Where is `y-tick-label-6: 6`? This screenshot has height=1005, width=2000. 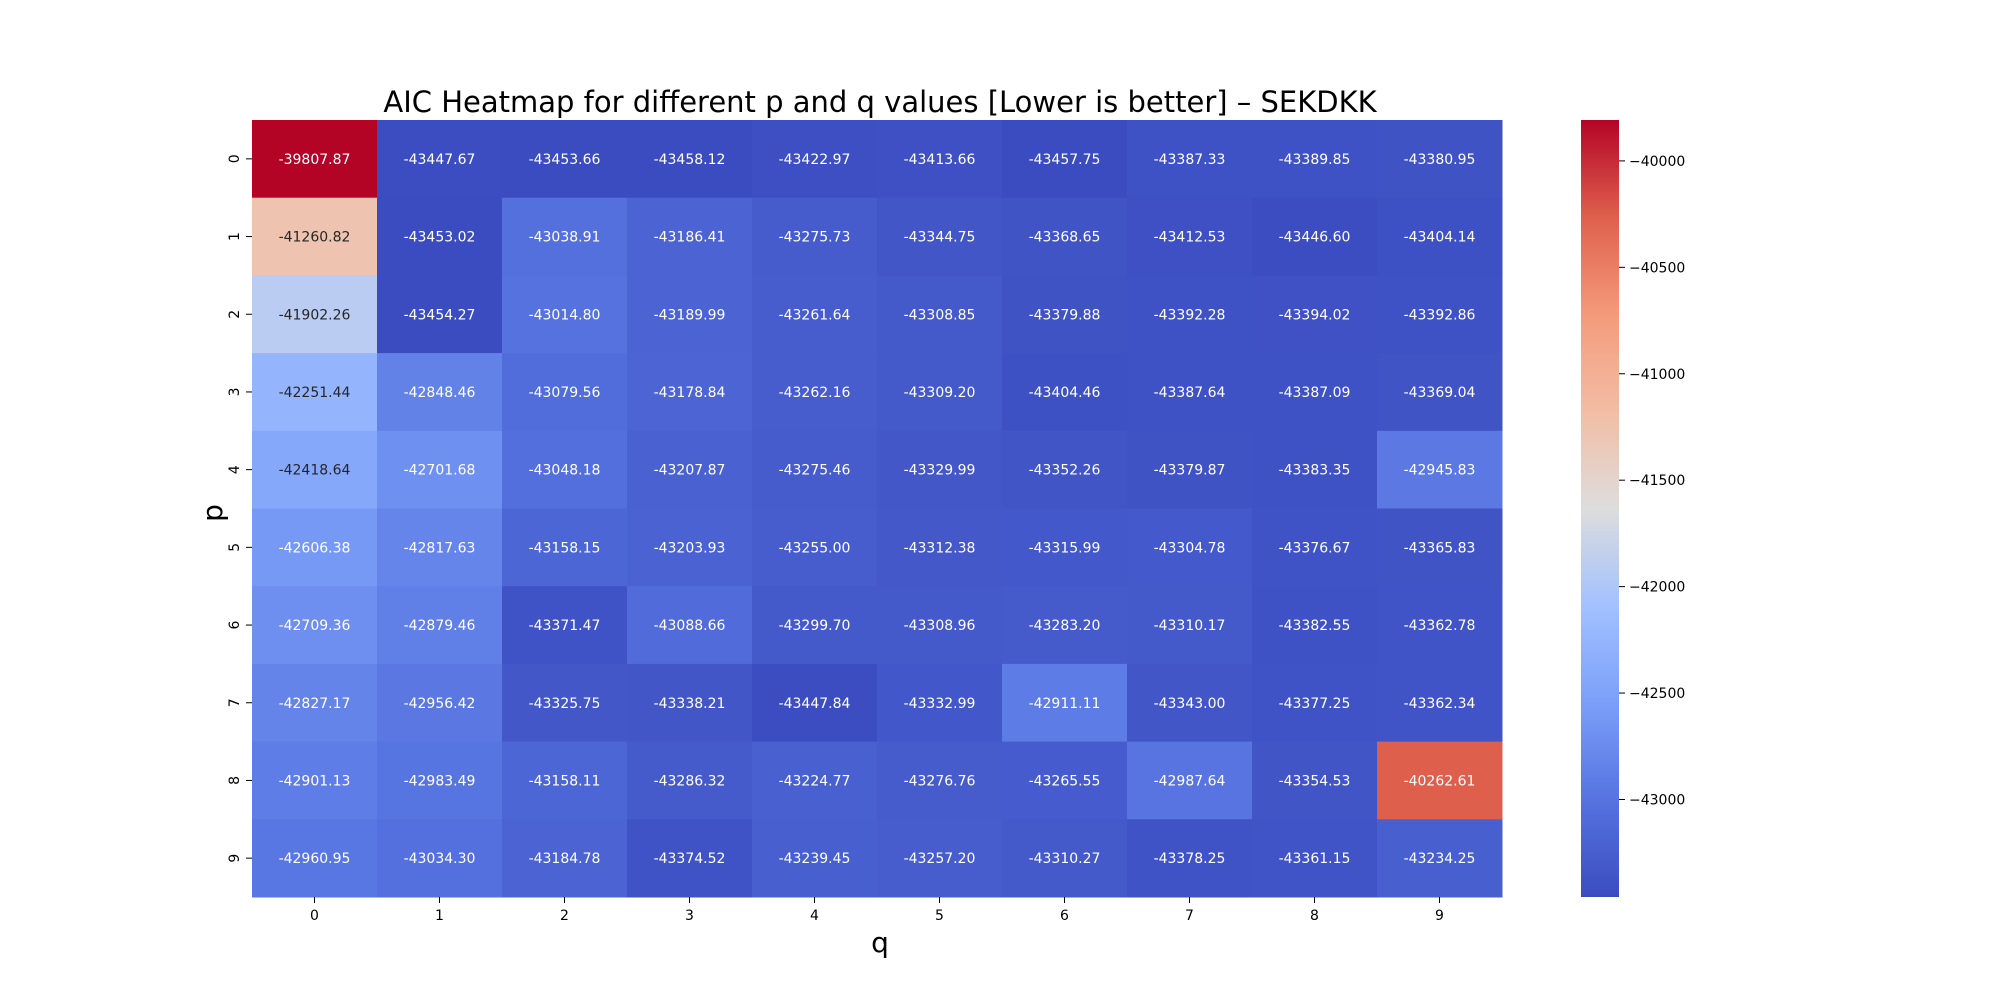 y-tick-label-6: 6 is located at coordinates (235, 625).